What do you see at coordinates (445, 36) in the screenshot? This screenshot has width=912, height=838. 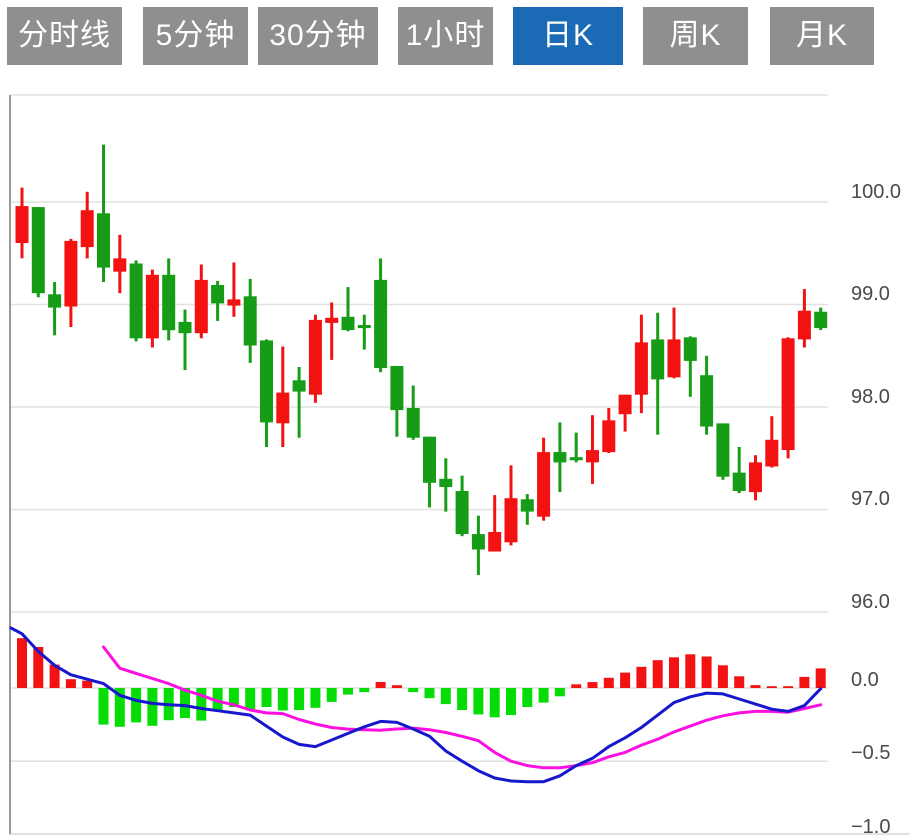 I see `tab-1hour: 1小时` at bounding box center [445, 36].